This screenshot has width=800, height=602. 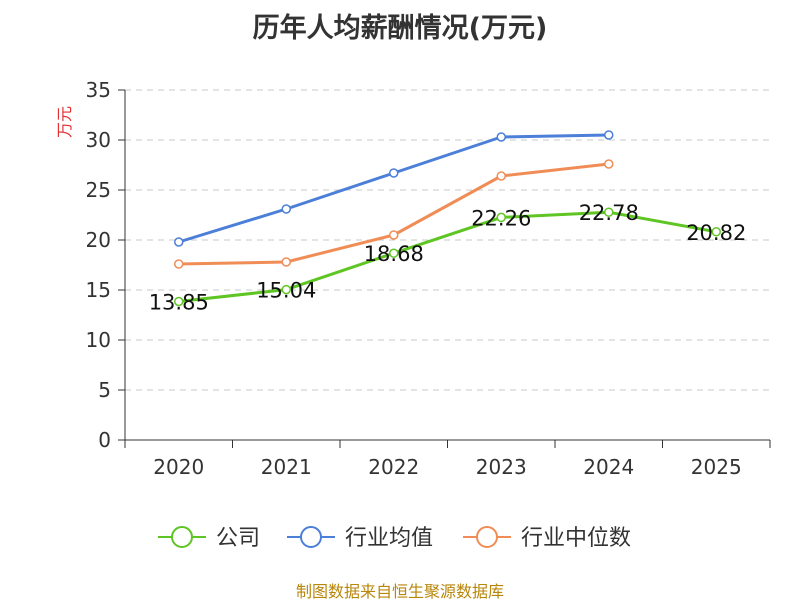 I want to click on x-tick-label: 2025, so click(x=716, y=467).